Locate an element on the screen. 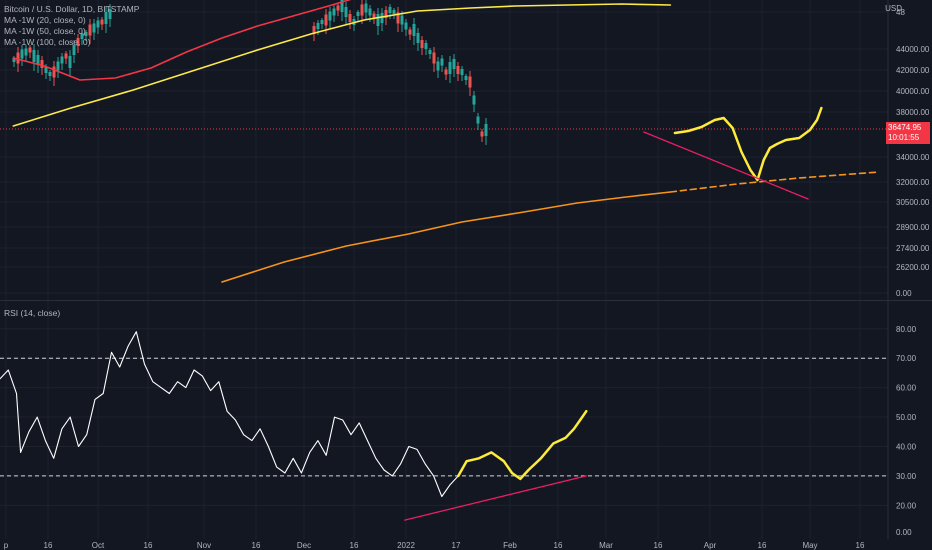  price-axis-label: 34000.00 is located at coordinates (913, 157).